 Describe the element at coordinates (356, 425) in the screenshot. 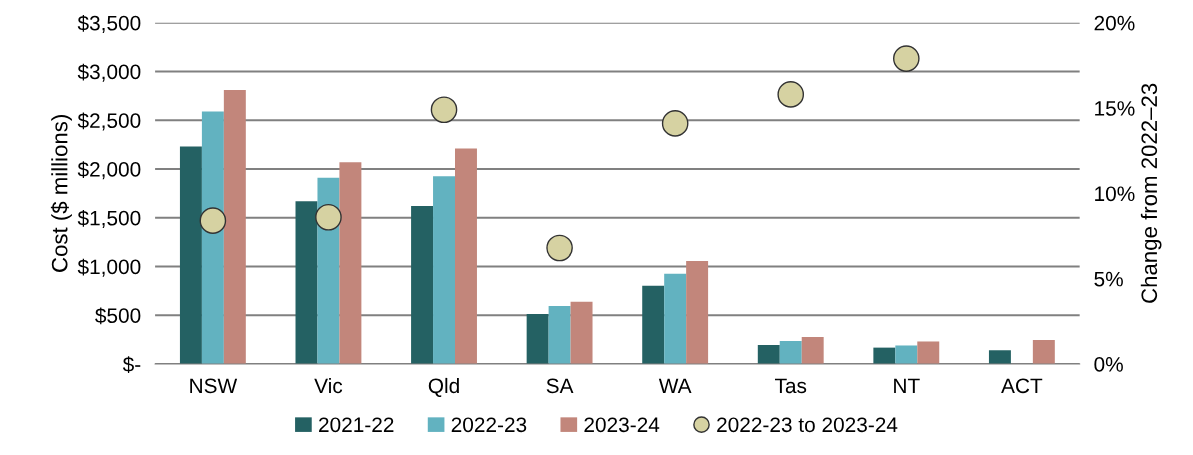

I see `legend-label: 2021-22` at that location.